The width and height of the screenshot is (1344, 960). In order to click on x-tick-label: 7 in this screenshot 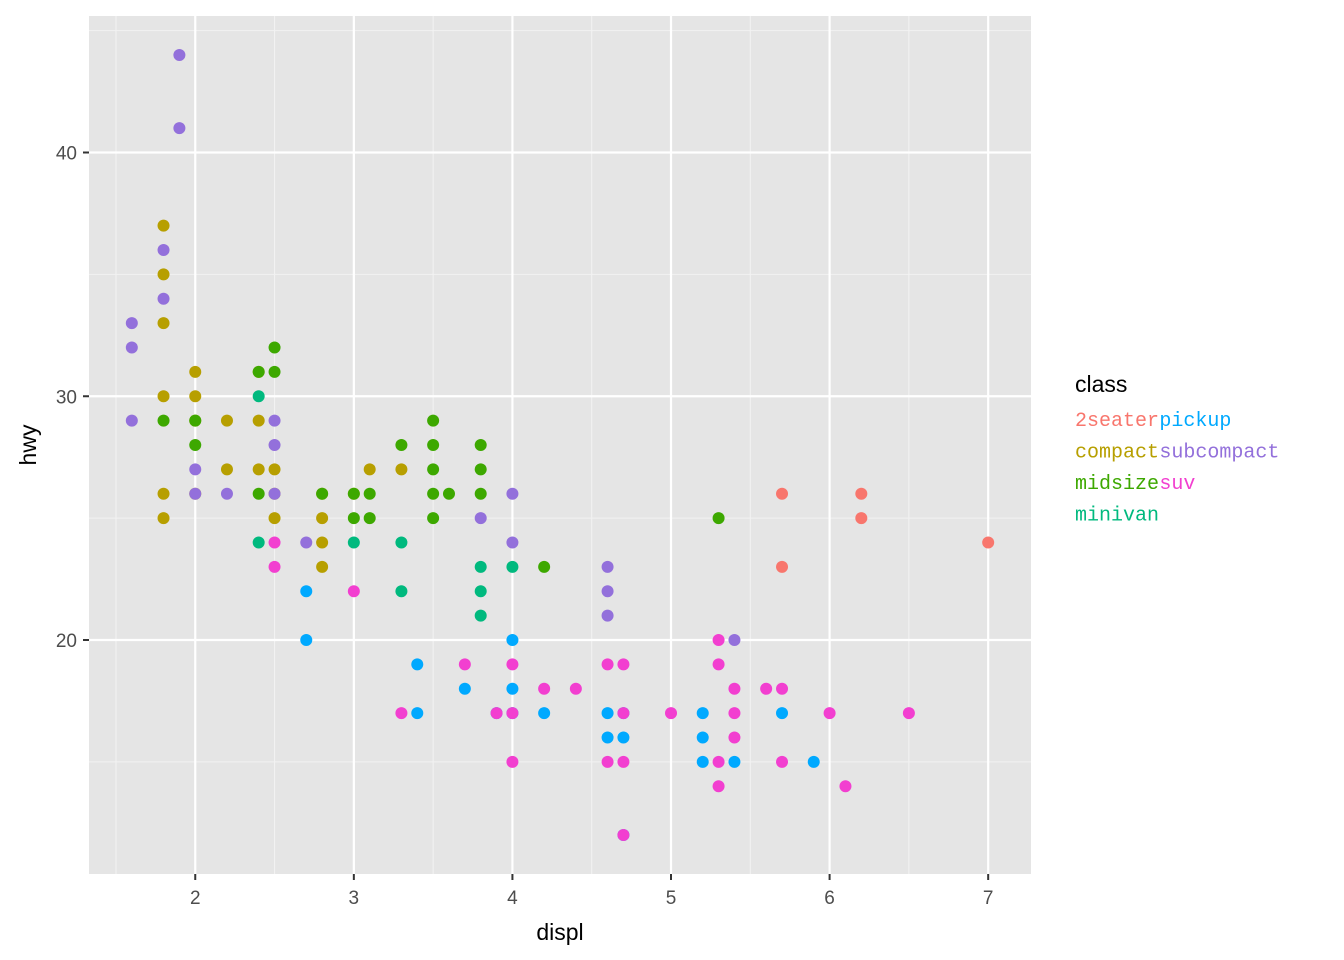, I will do `click(988, 898)`.